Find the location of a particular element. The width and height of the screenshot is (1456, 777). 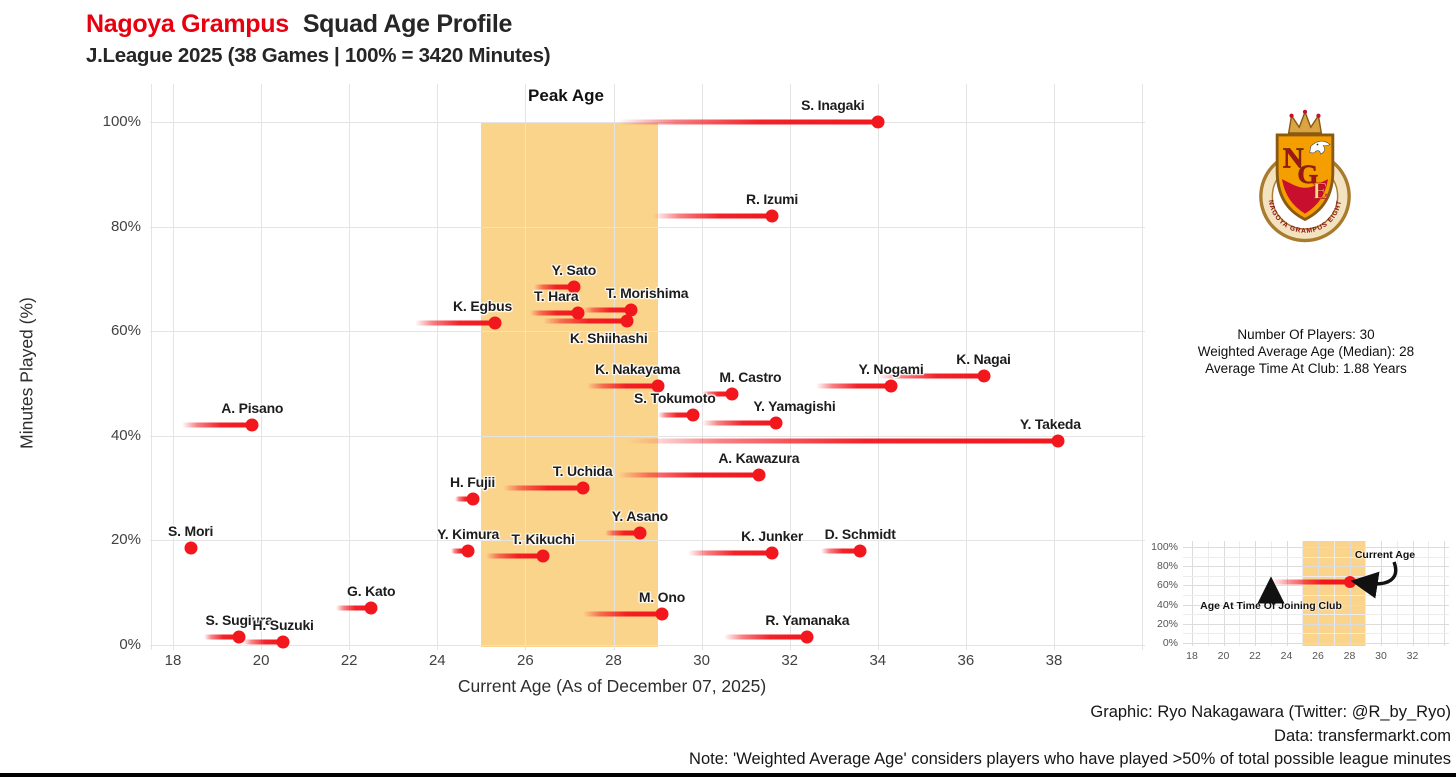

stat-number-of-players: Number Of Players: 30 is located at coordinates (1306, 334).